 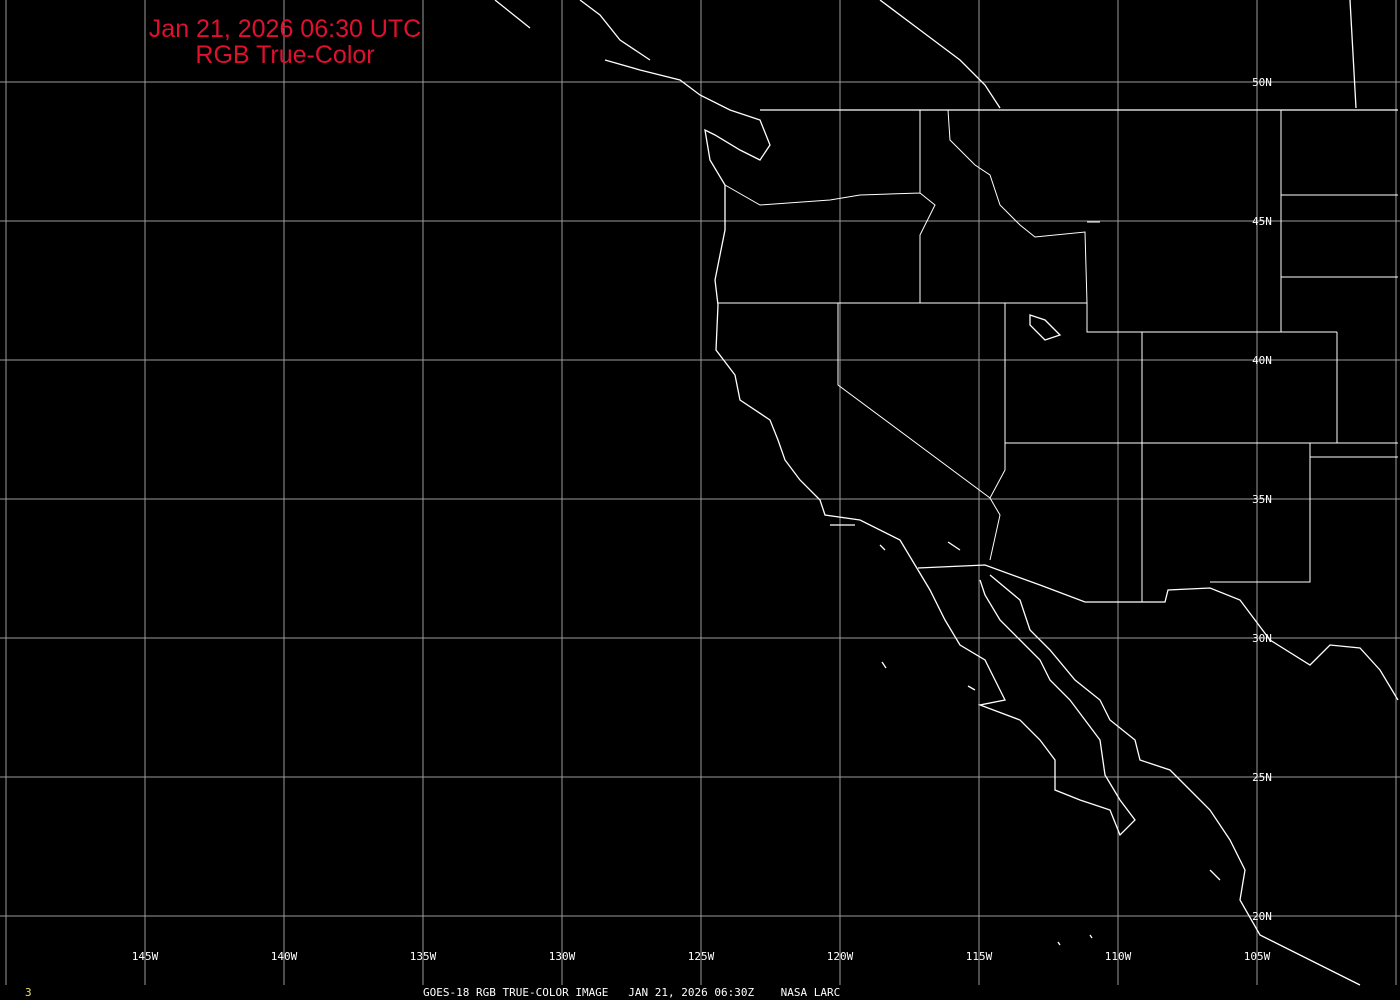 I want to click on canada-coast, so click(x=925, y=54).